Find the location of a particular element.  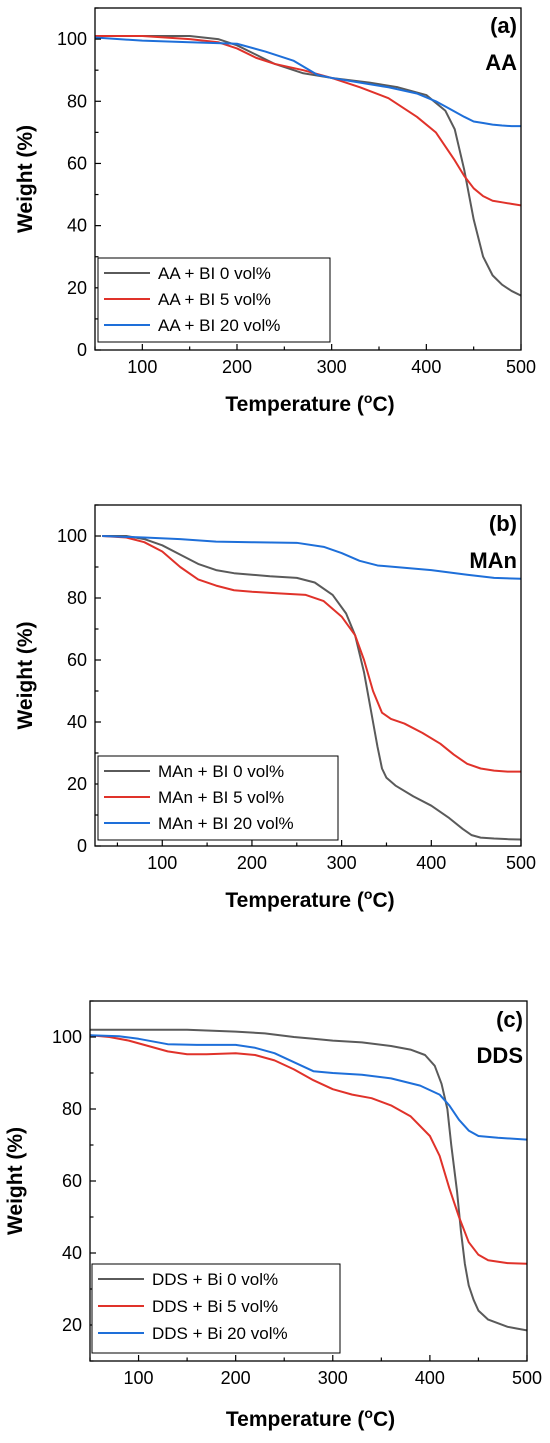

panel-b-y-axis-title: Weight (%) is located at coordinates (25, 675).